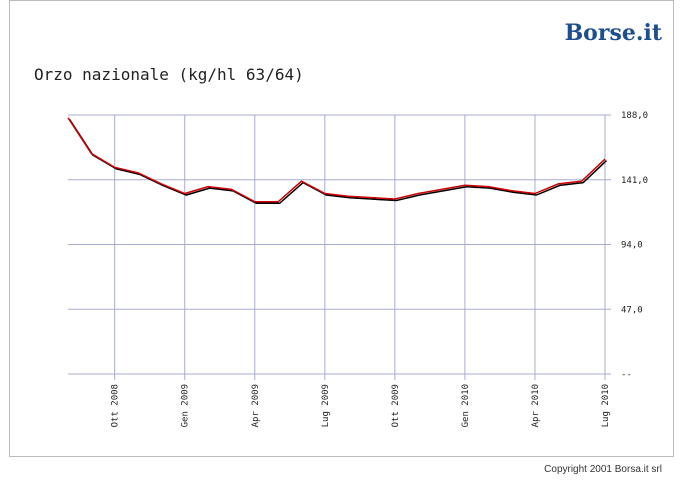 The image size is (682, 481). I want to click on y-tick-label: 141,0, so click(634, 181).